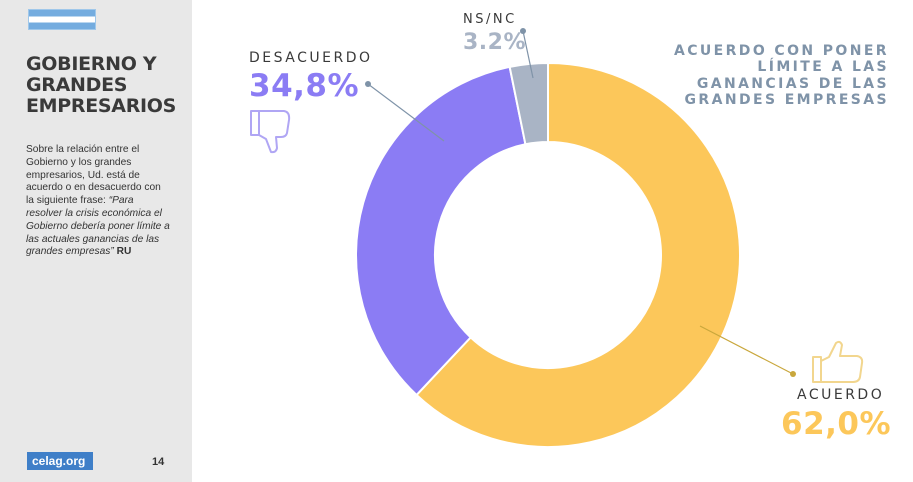 The width and height of the screenshot is (913, 482). Describe the element at coordinates (304, 86) in the screenshot. I see `desacuerdo-percentage: 34,8%` at that location.